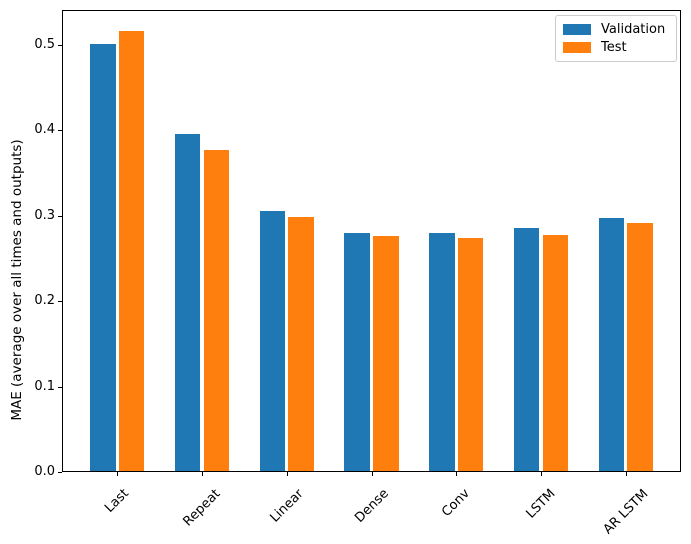 The height and width of the screenshot is (544, 691). What do you see at coordinates (44, 215) in the screenshot?
I see `y-tick-label-0.3: 0.3` at bounding box center [44, 215].